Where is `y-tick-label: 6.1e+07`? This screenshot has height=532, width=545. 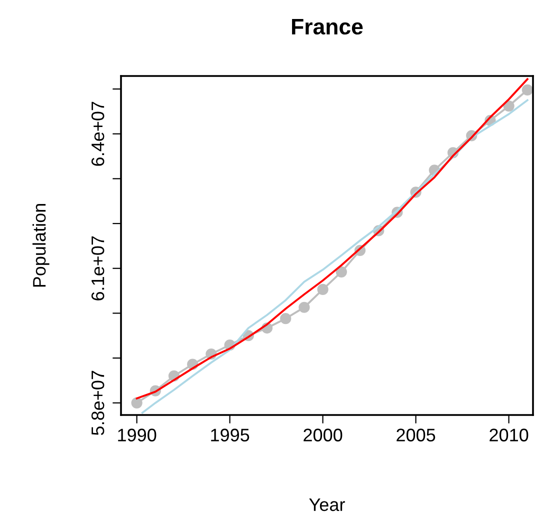 y-tick-label: 6.1e+07 is located at coordinates (97, 268).